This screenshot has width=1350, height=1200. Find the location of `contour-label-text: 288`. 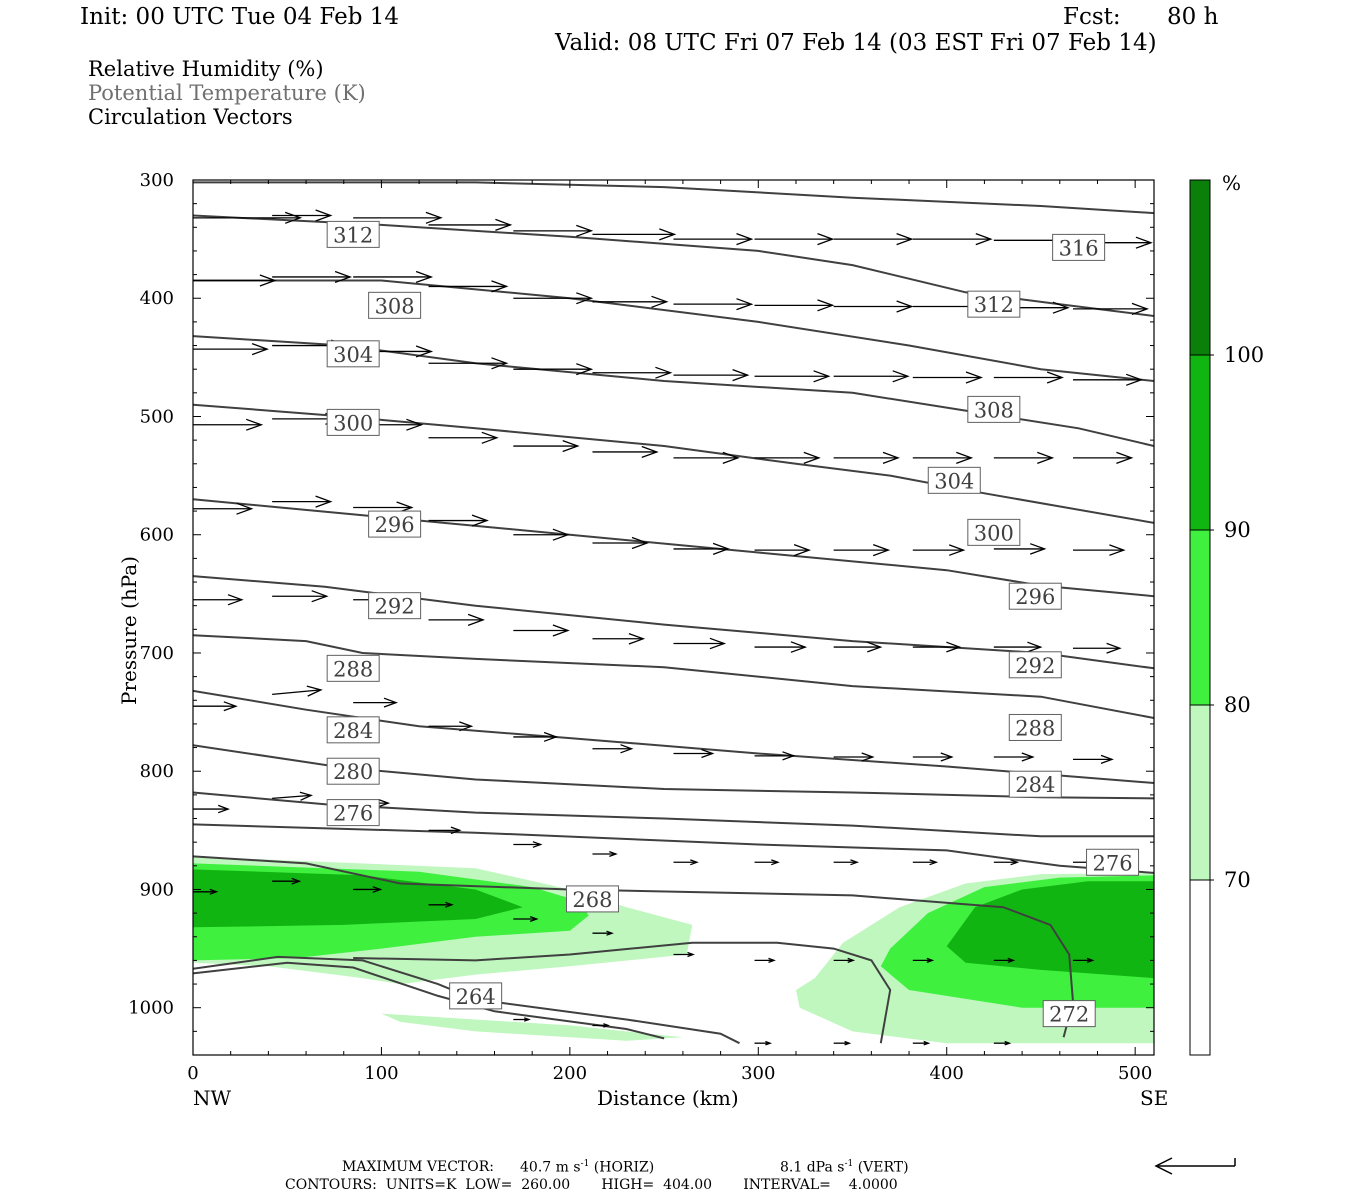

contour-label-text: 288 is located at coordinates (1035, 728).